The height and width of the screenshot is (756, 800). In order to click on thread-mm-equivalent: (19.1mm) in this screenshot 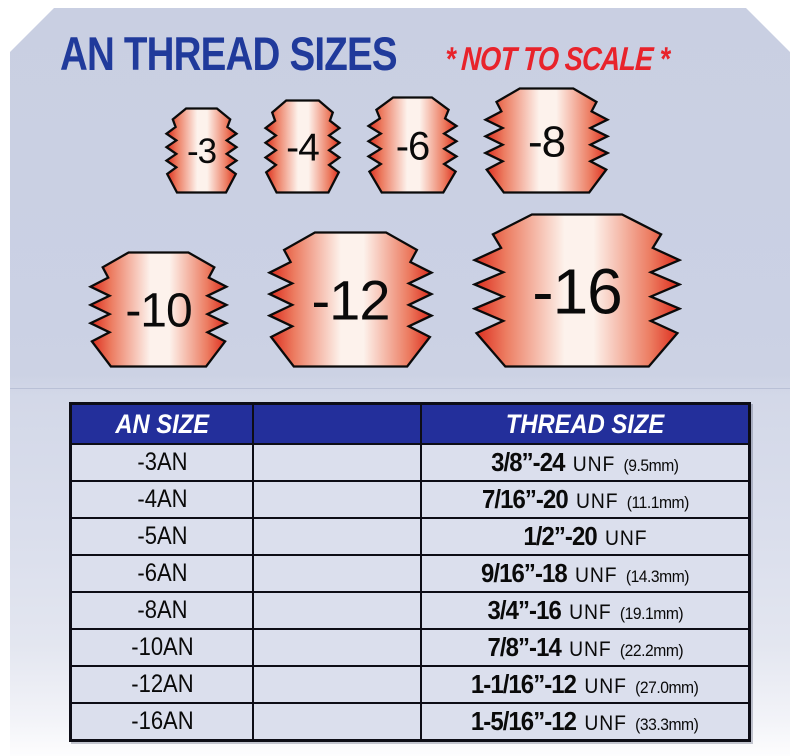, I will do `click(651, 613)`.